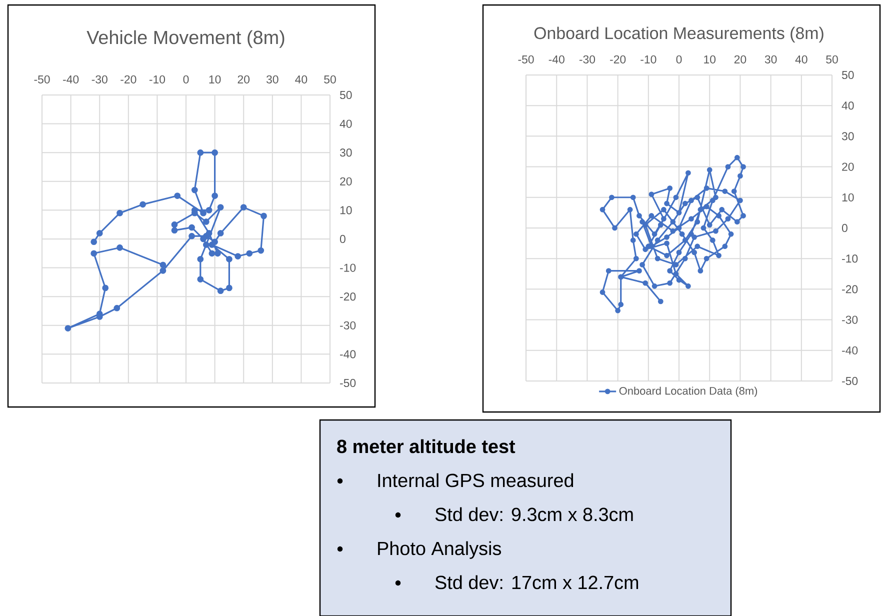  I want to click on text: Std dev: 17cm x 12.7cm, so click(536, 582).